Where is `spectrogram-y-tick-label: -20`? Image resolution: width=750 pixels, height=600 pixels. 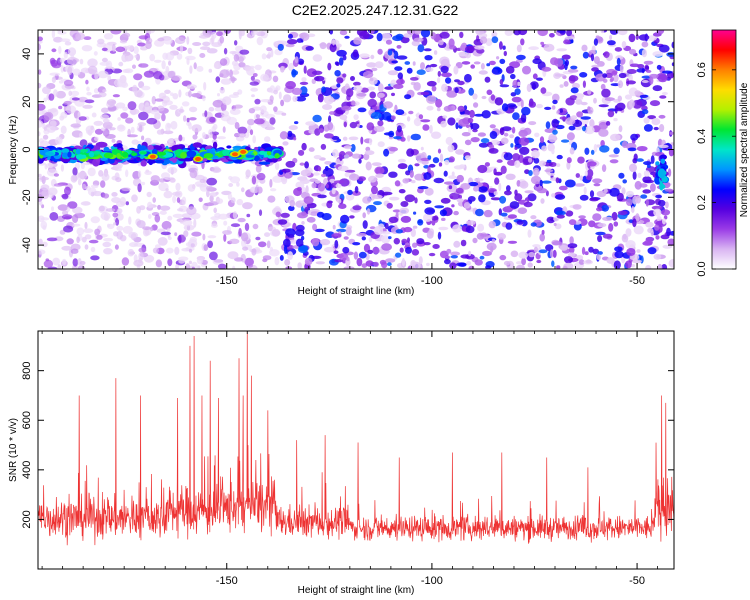 spectrogram-y-tick-label: -20 is located at coordinates (27, 197).